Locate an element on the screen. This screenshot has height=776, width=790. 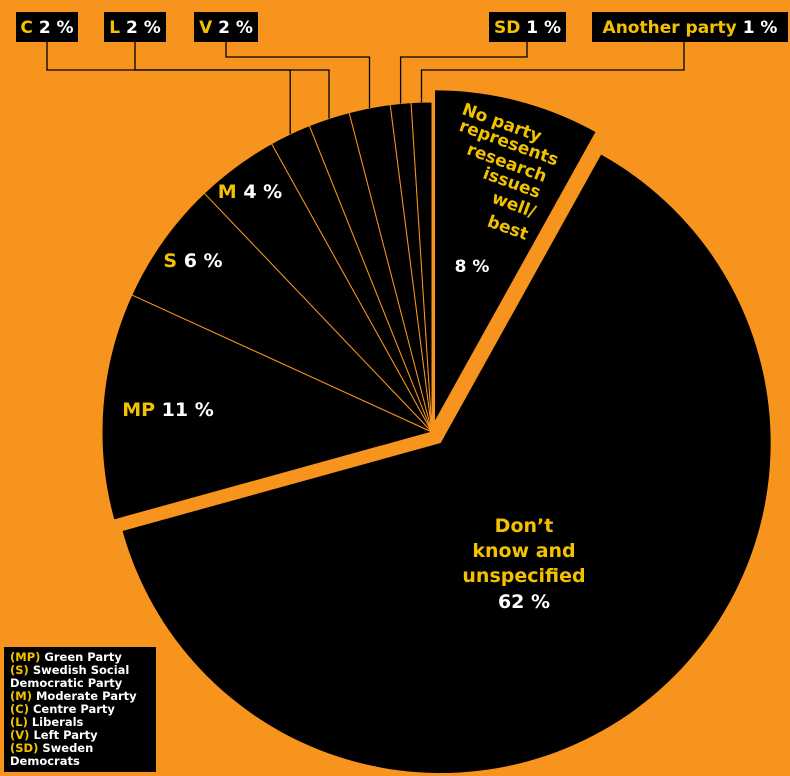
legend-item-mp: (MP) Green Party is located at coordinates (66, 657).